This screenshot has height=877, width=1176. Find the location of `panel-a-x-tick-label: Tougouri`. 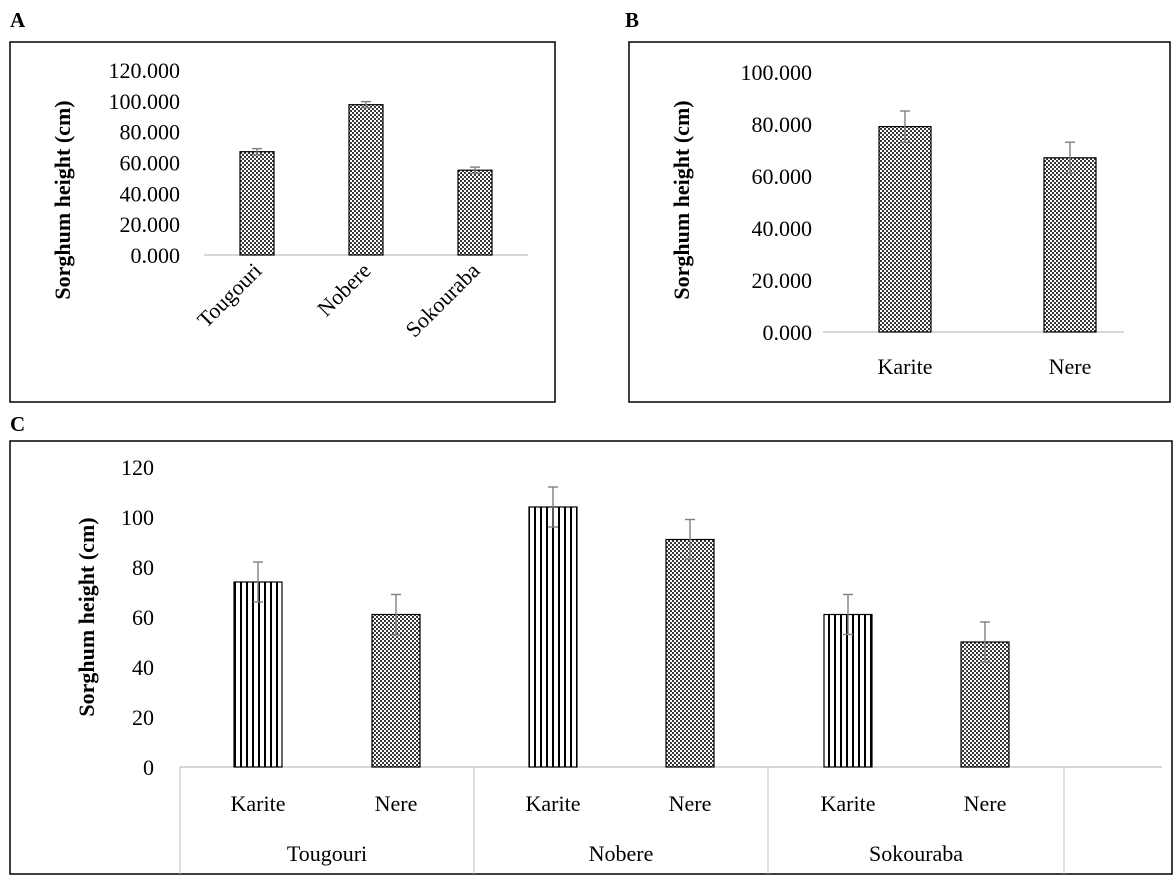

panel-a-x-tick-label: Tougouri is located at coordinates (229, 295).